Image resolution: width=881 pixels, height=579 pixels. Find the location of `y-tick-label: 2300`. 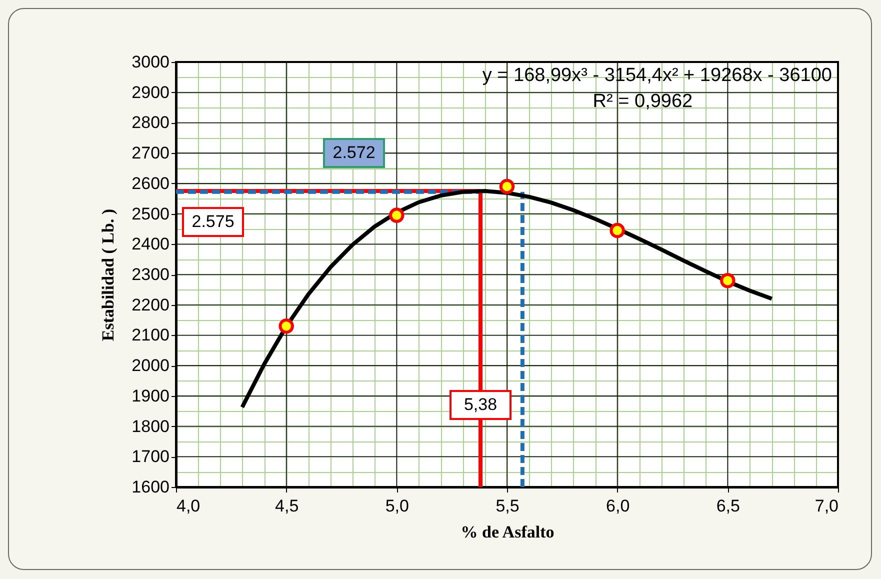

y-tick-label: 2300 is located at coordinates (151, 274).